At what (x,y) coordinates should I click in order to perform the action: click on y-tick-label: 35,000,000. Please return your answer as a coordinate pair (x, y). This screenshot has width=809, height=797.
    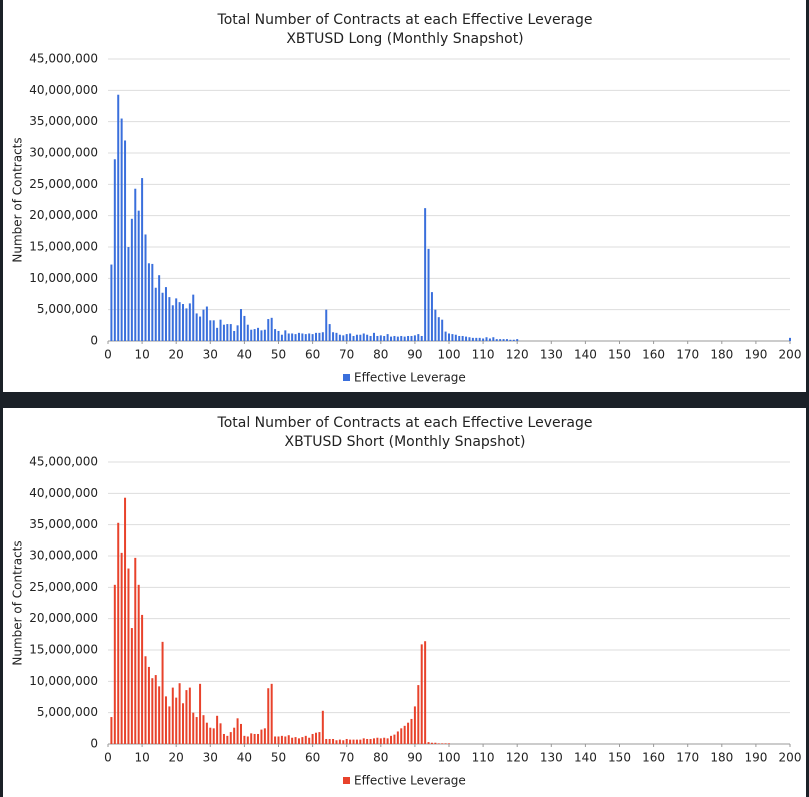
    Looking at the image, I should click on (63, 121).